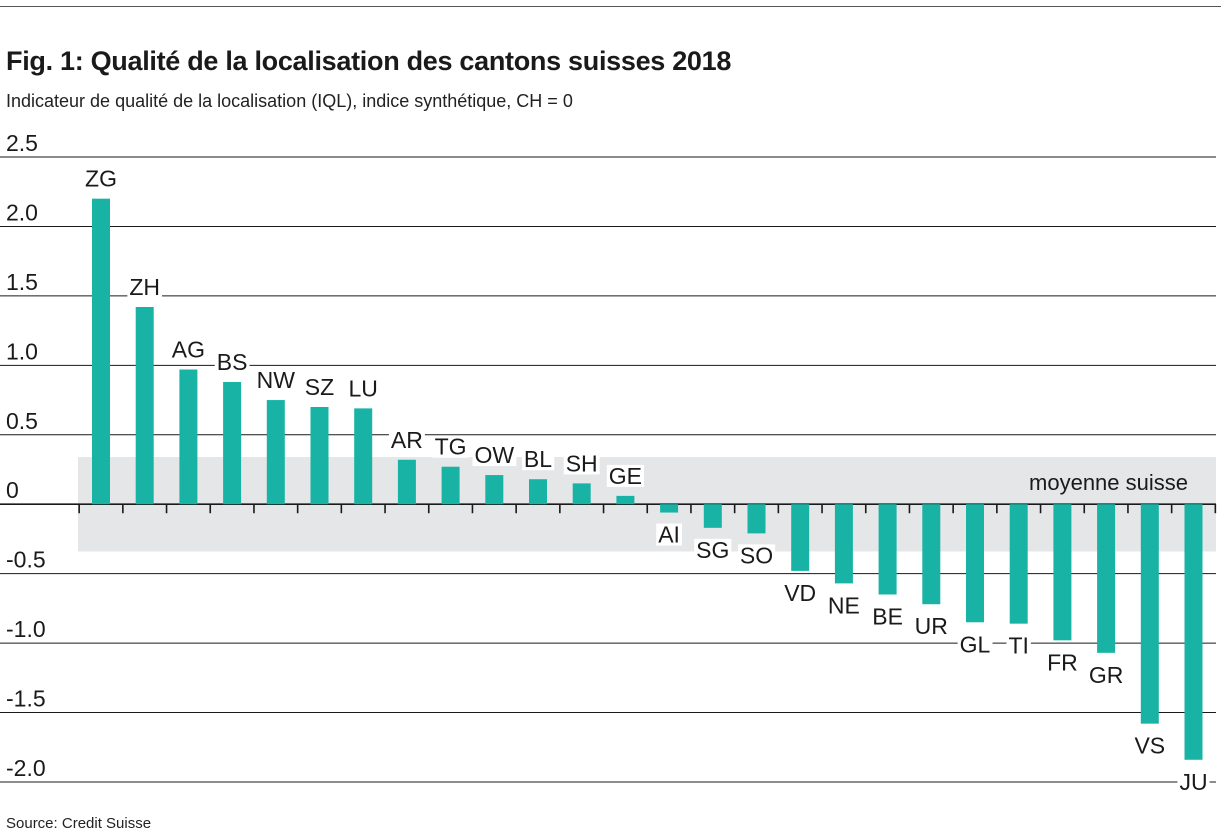 This screenshot has width=1228, height=837. I want to click on bar-bl, so click(538, 492).